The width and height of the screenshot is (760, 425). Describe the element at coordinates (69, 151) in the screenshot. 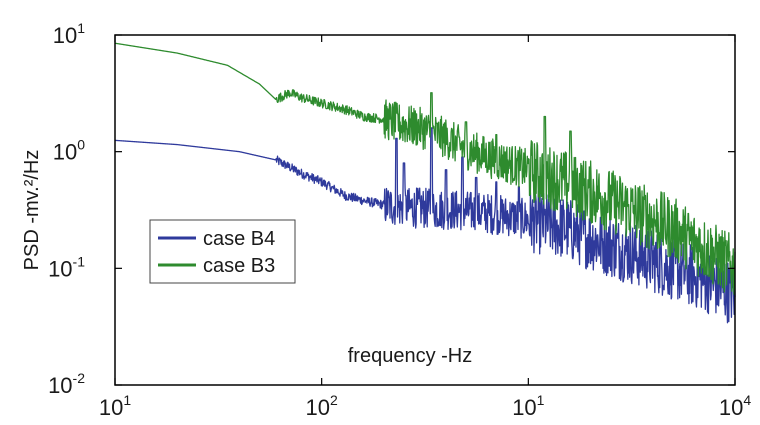

I see `y-tick-label: 10⁰` at that location.